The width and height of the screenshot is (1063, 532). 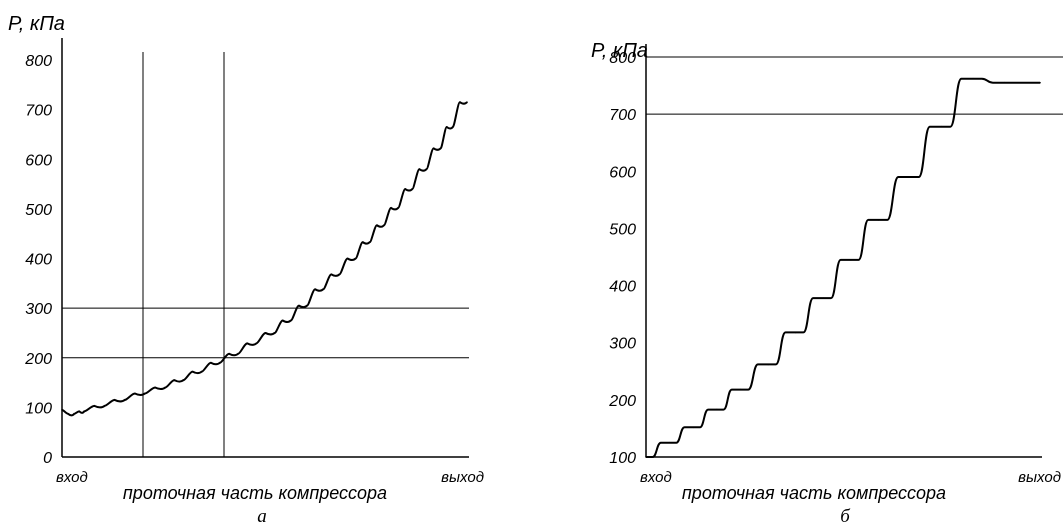 What do you see at coordinates (36, 24) in the screenshot?
I see `chart-a-y-axis-label: P, кПа` at bounding box center [36, 24].